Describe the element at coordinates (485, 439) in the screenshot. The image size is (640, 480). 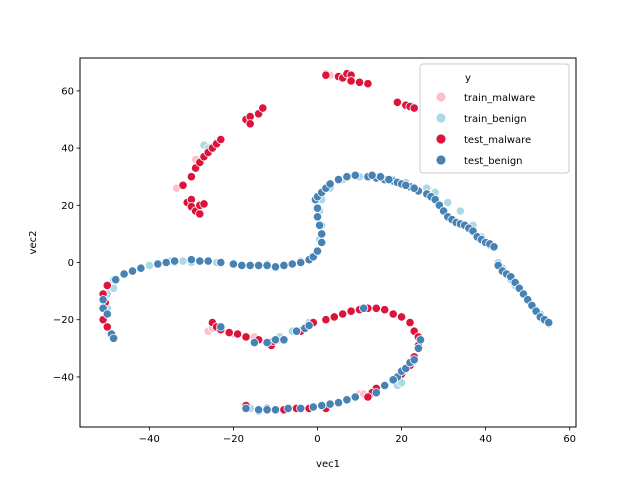
I see `x-tick-label: 40` at that location.